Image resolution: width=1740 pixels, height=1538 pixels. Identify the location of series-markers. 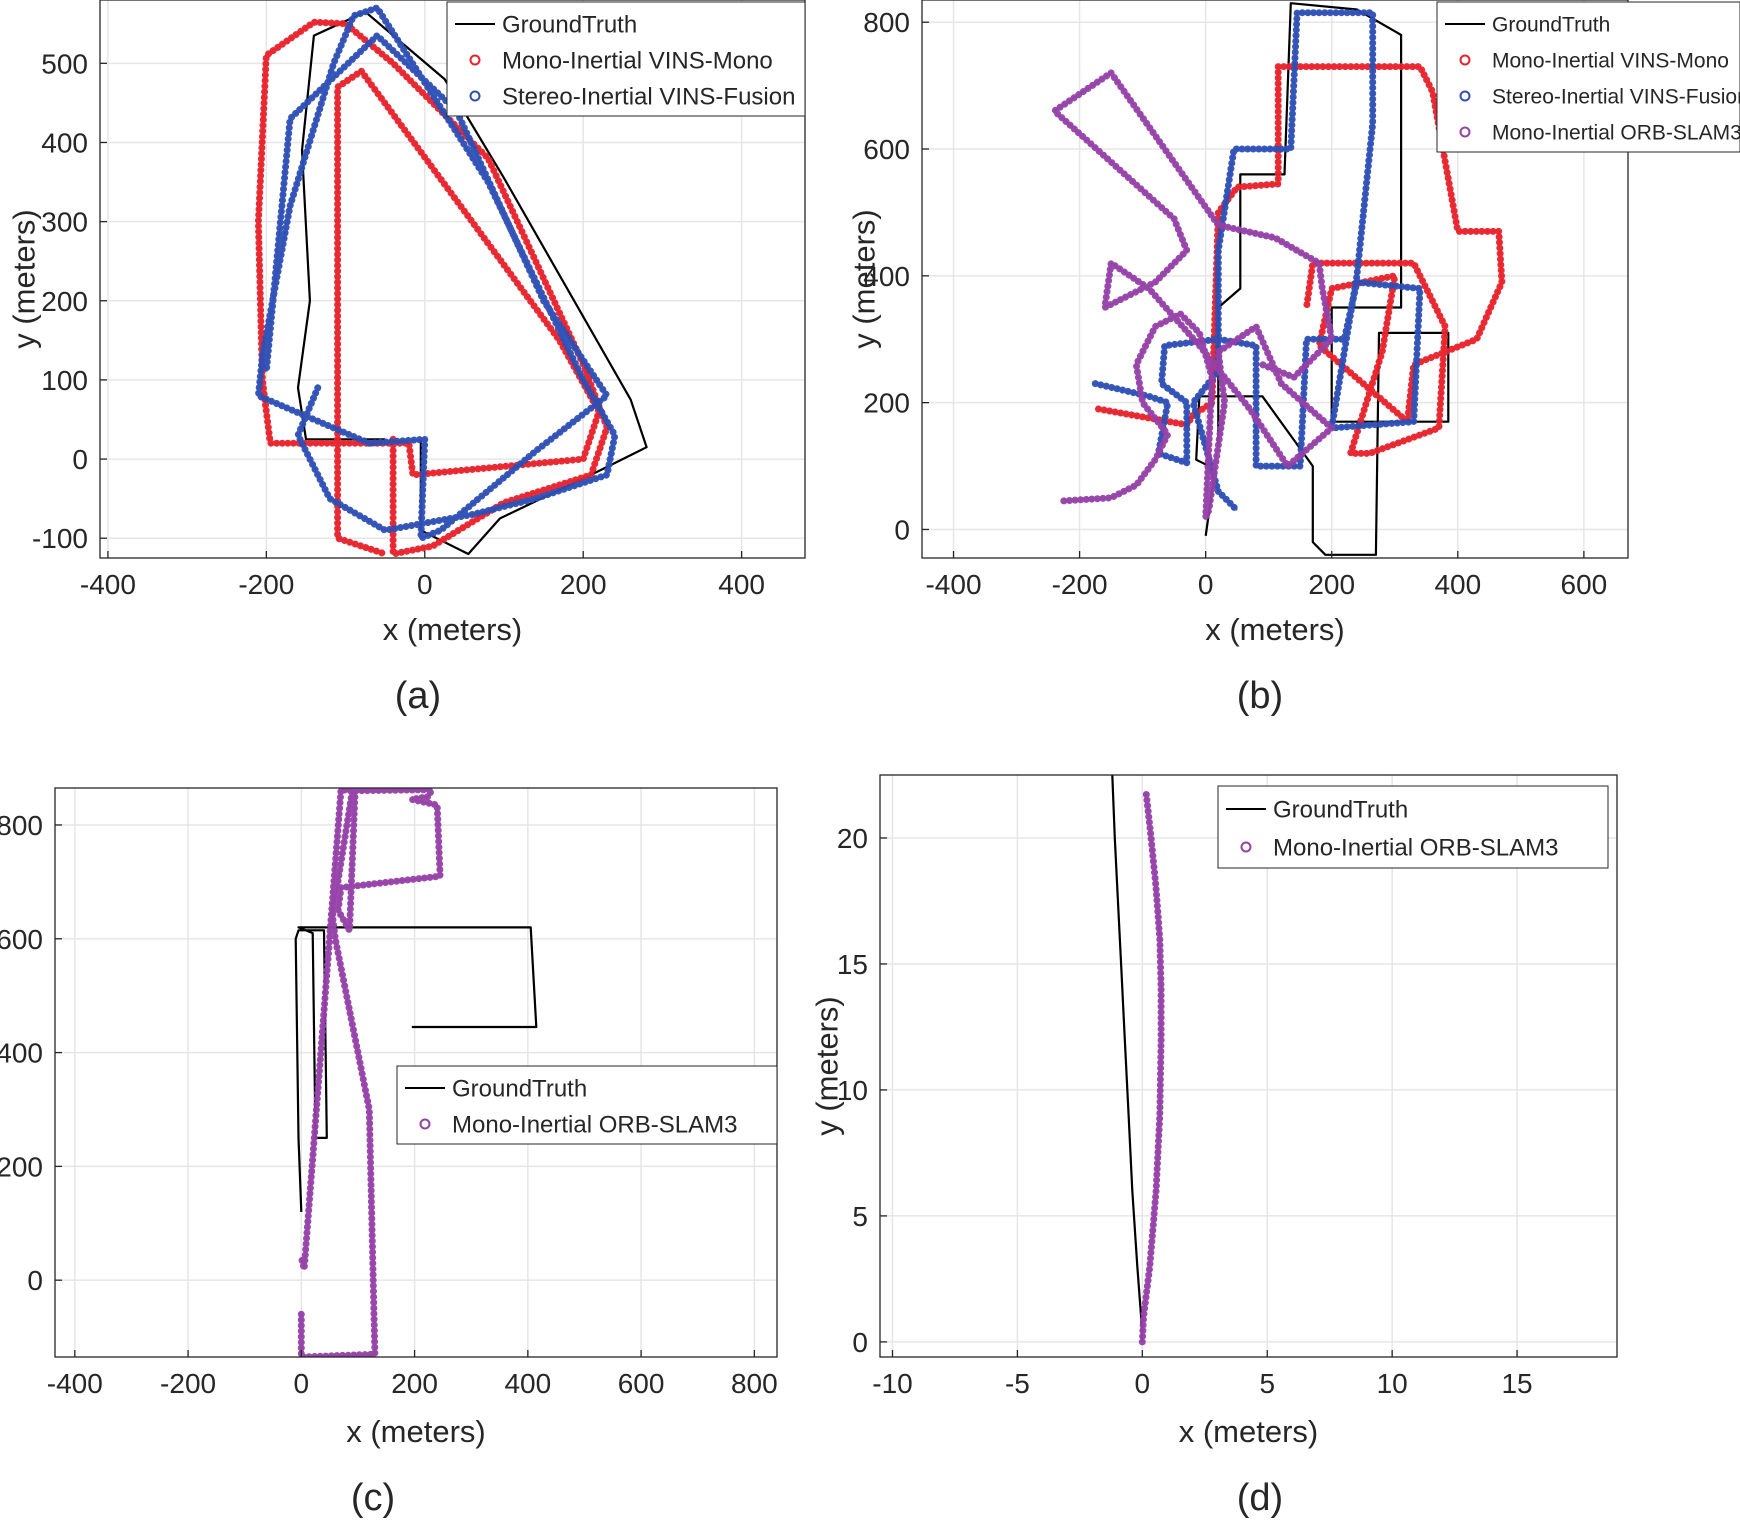
(1151, 1067).